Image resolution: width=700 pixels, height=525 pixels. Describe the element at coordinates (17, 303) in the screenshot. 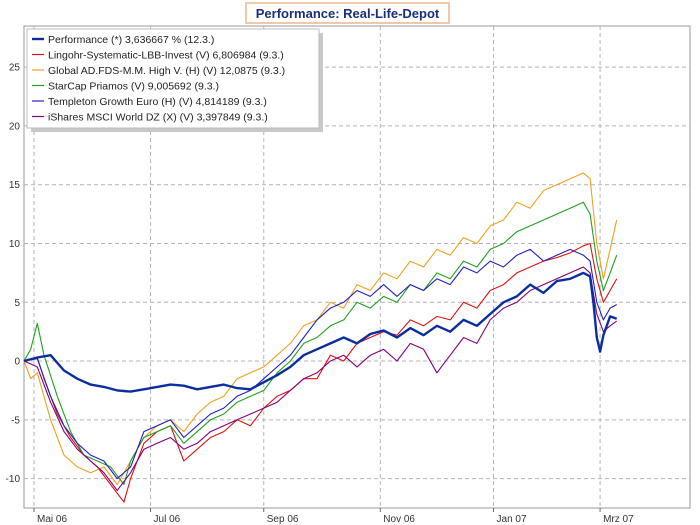

I see `y-tick-label: 5` at that location.